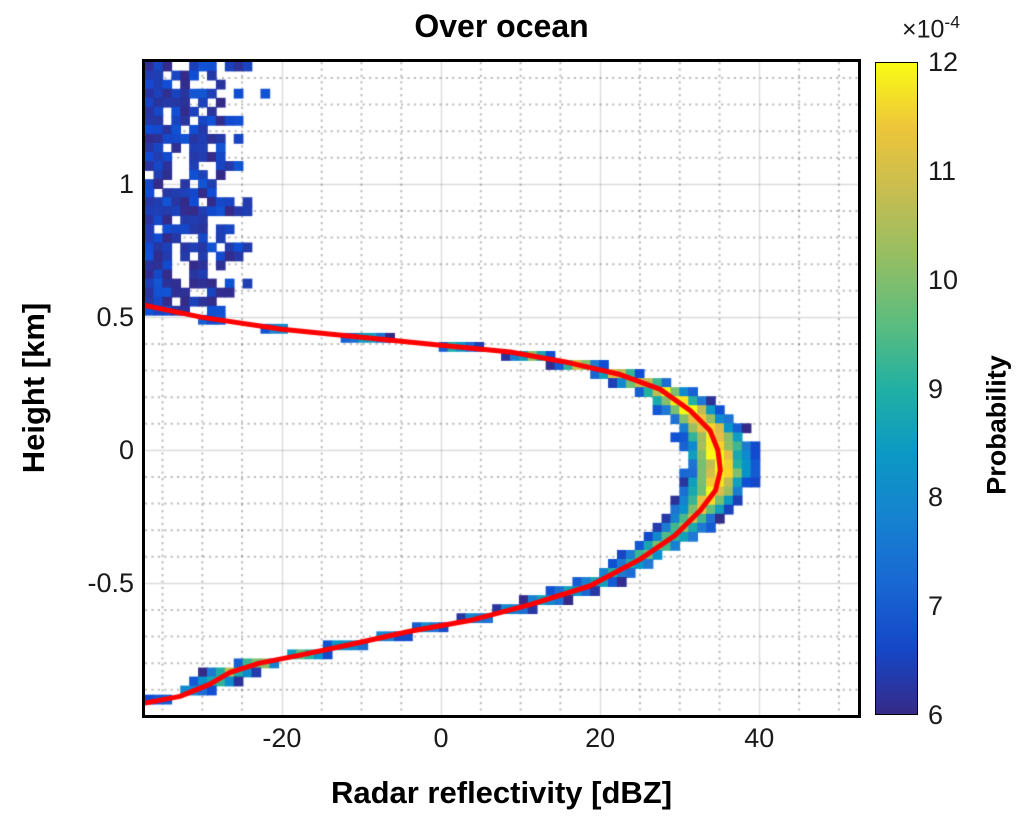  I want to click on colorbar-scale-exponent: -4, so click(952, 22).